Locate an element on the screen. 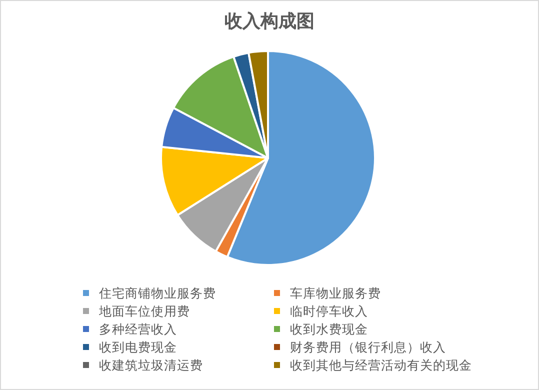 The width and height of the screenshot is (539, 390). legend-label: 地面车位使用费 is located at coordinates (144, 311).